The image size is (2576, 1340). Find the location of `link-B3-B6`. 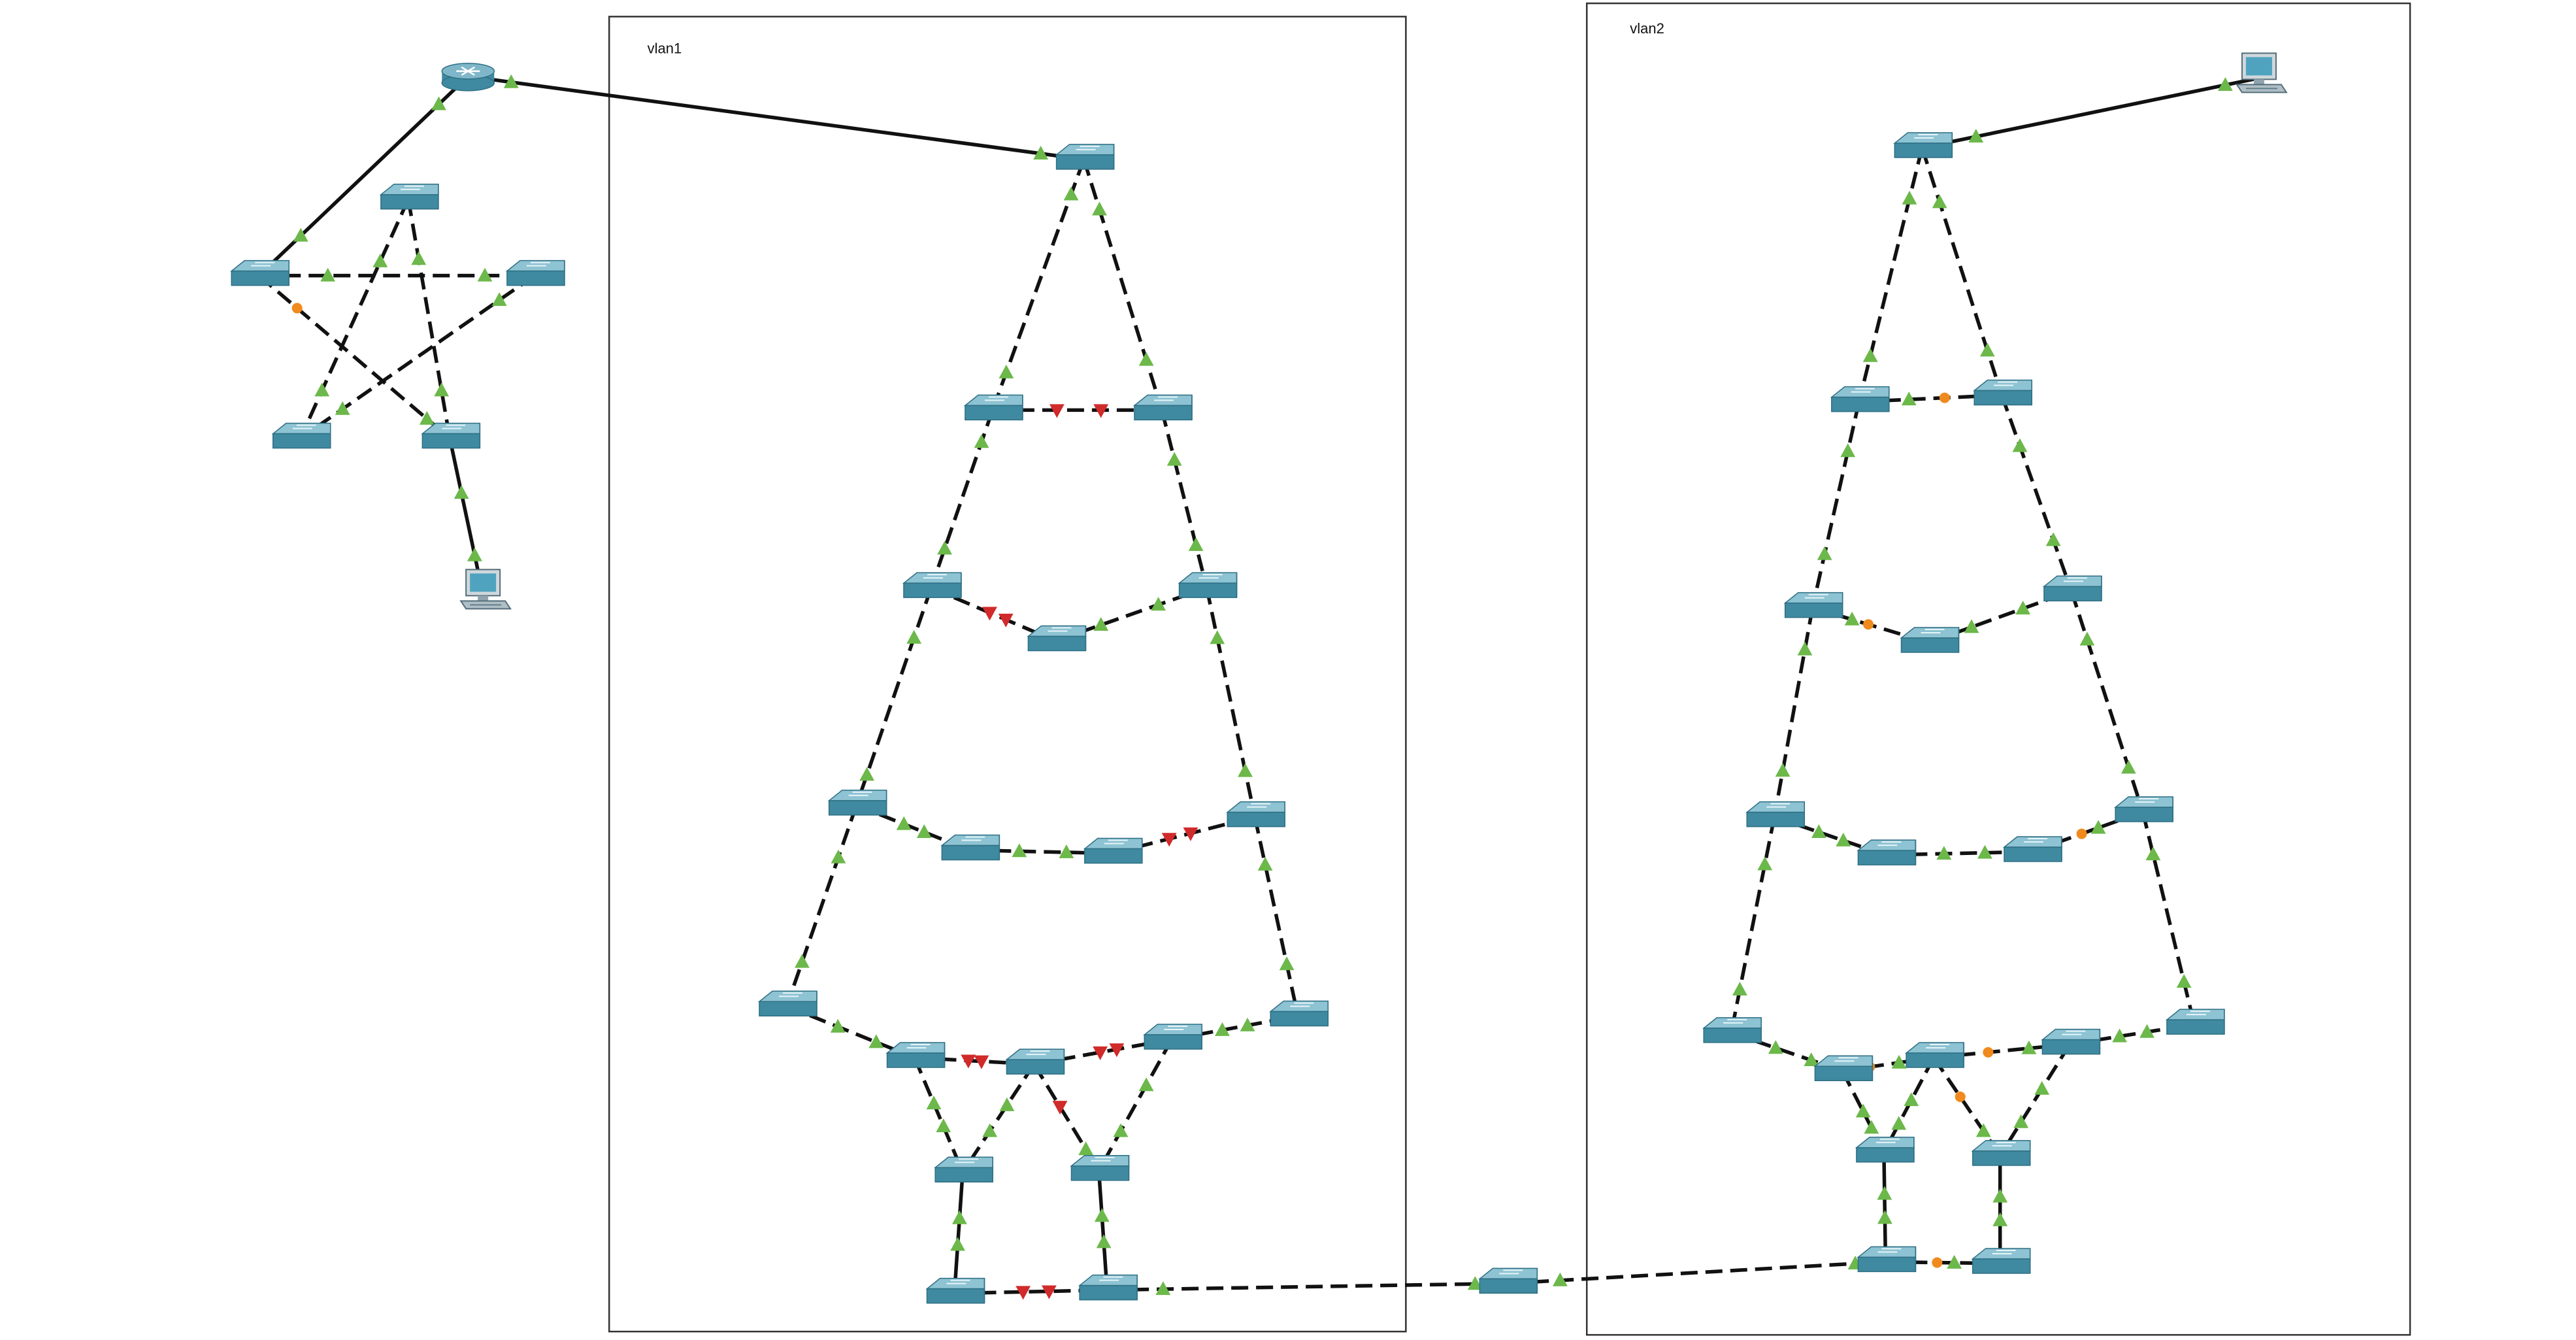

link-B3-B6 is located at coordinates (1793, 713).